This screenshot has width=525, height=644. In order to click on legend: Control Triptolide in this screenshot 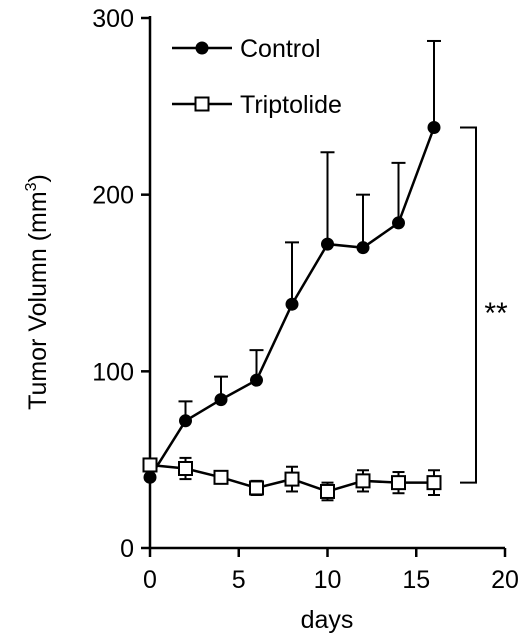, I will do `click(257, 77)`.